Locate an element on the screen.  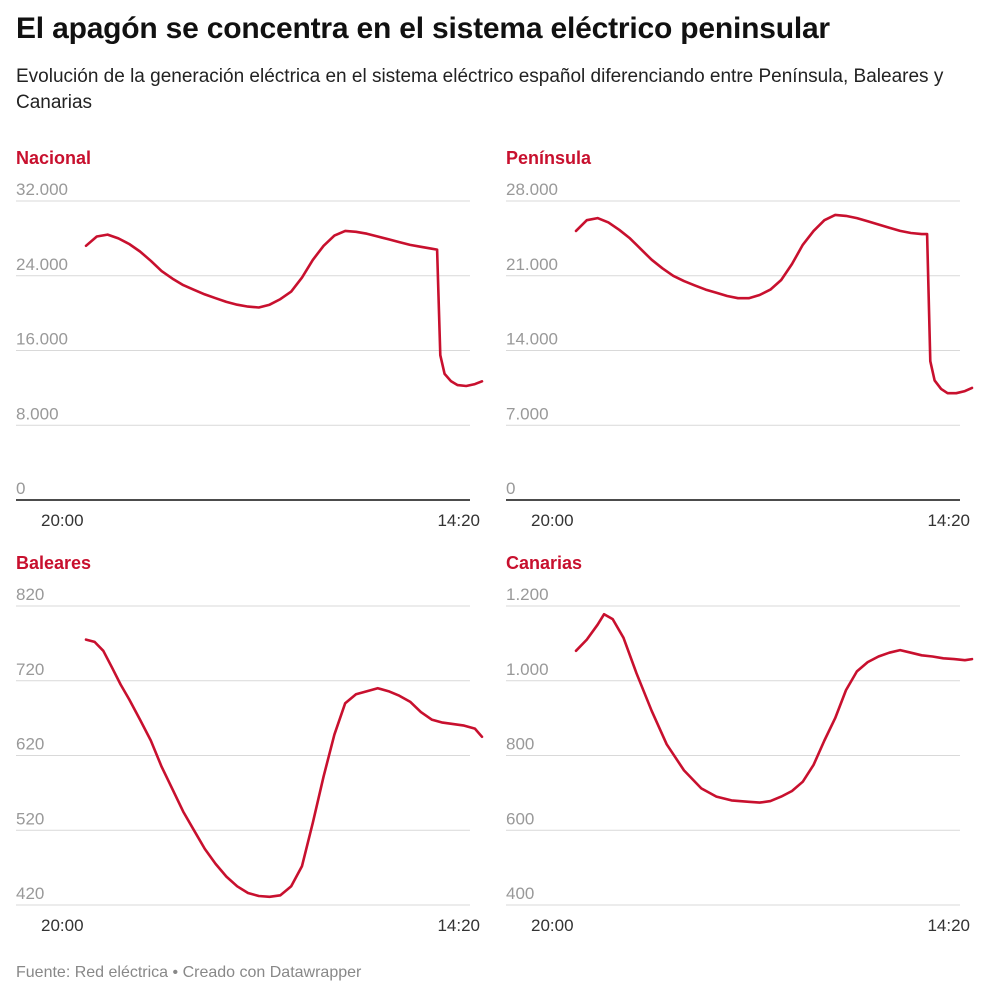
y-tick-label: 8.000 is located at coordinates (37, 413).